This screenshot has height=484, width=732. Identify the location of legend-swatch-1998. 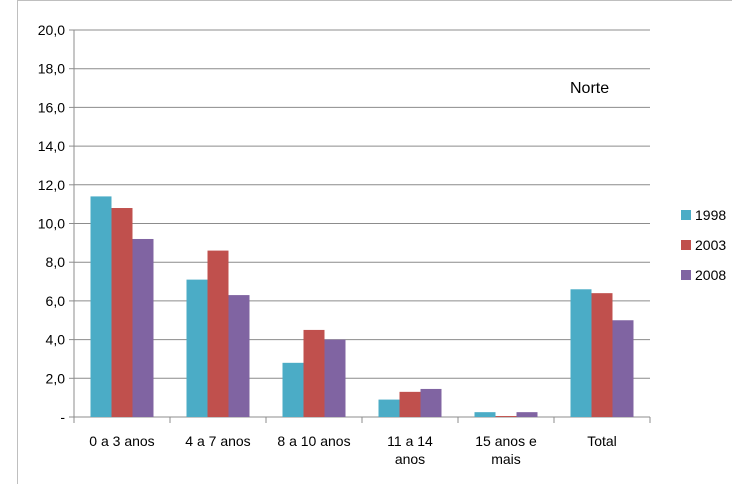
(686, 215).